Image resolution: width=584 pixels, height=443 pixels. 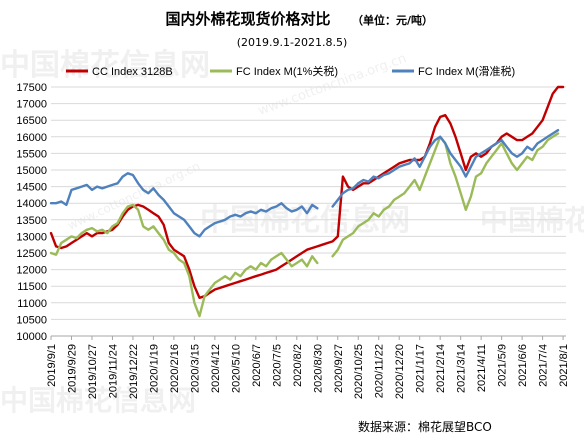 What do you see at coordinates (544, 365) in the screenshot?
I see `x-tick-label: 2021/7/4` at bounding box center [544, 365].